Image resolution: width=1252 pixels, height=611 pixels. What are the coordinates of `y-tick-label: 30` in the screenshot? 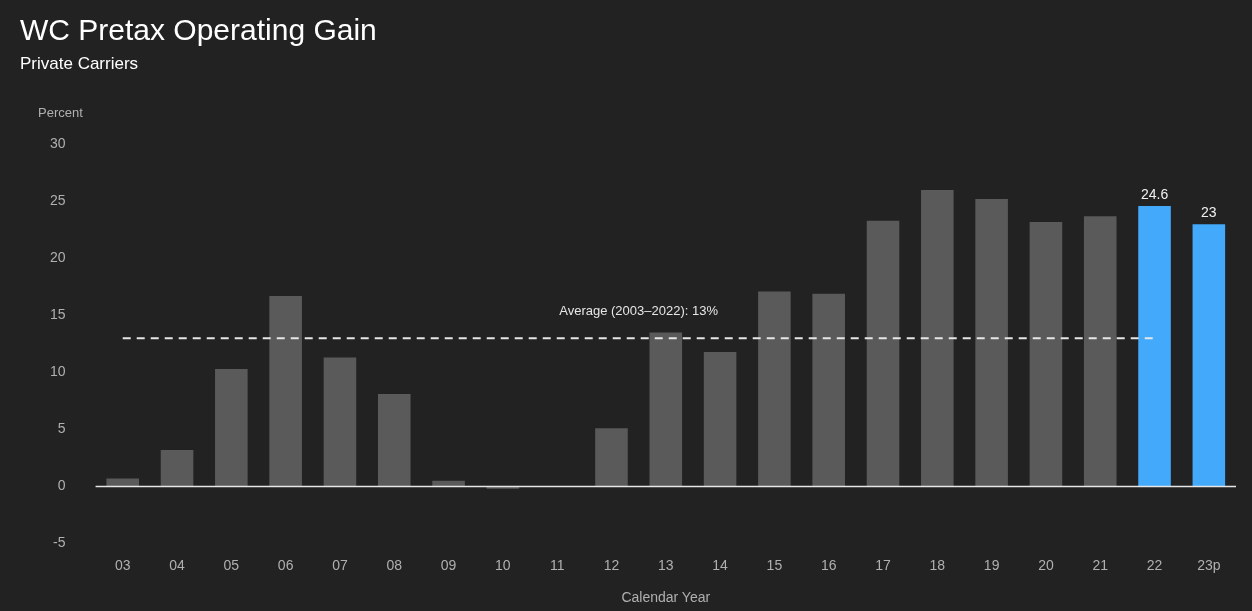 It's located at (57, 143).